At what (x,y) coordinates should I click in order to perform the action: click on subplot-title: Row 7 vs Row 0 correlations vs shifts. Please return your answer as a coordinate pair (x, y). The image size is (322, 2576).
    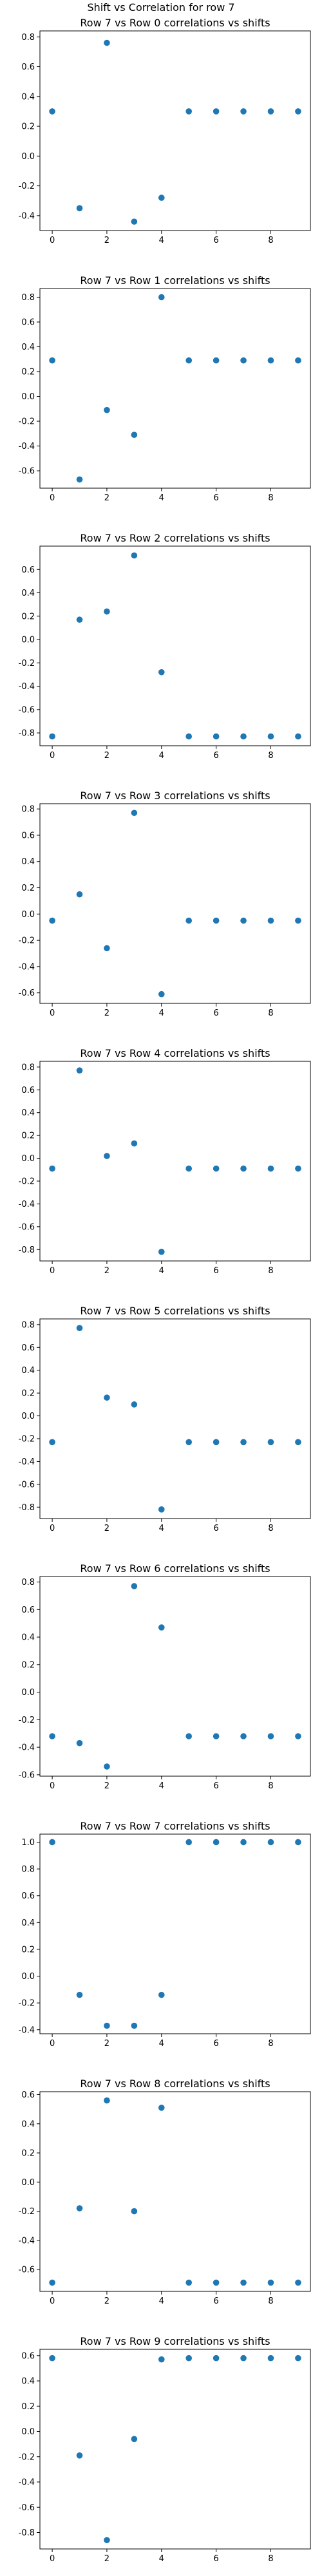
    Looking at the image, I should click on (175, 23).